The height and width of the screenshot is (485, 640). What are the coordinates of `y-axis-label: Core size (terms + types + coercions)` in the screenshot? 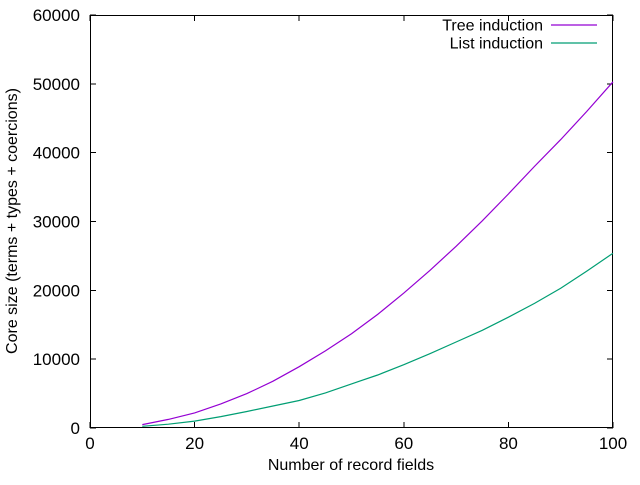 It's located at (12, 221).